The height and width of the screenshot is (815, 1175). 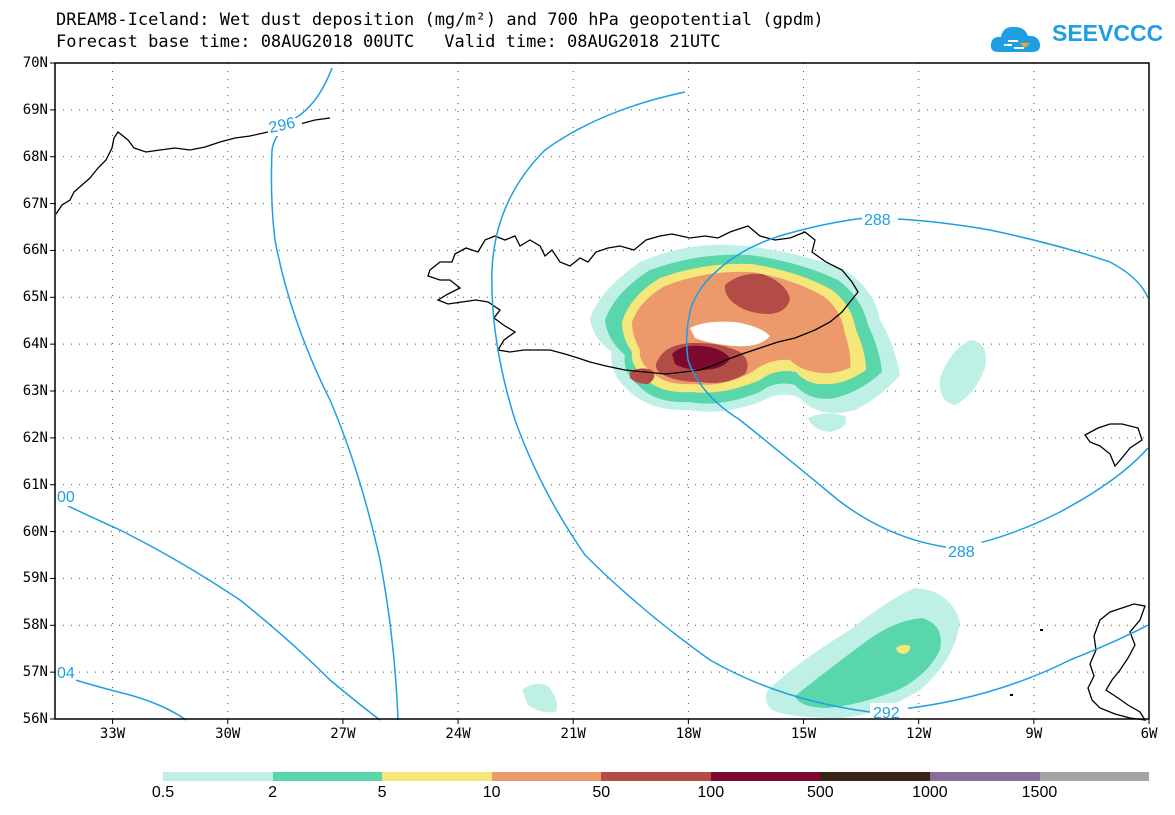 I want to click on lon-label: 24W, so click(x=458, y=734).